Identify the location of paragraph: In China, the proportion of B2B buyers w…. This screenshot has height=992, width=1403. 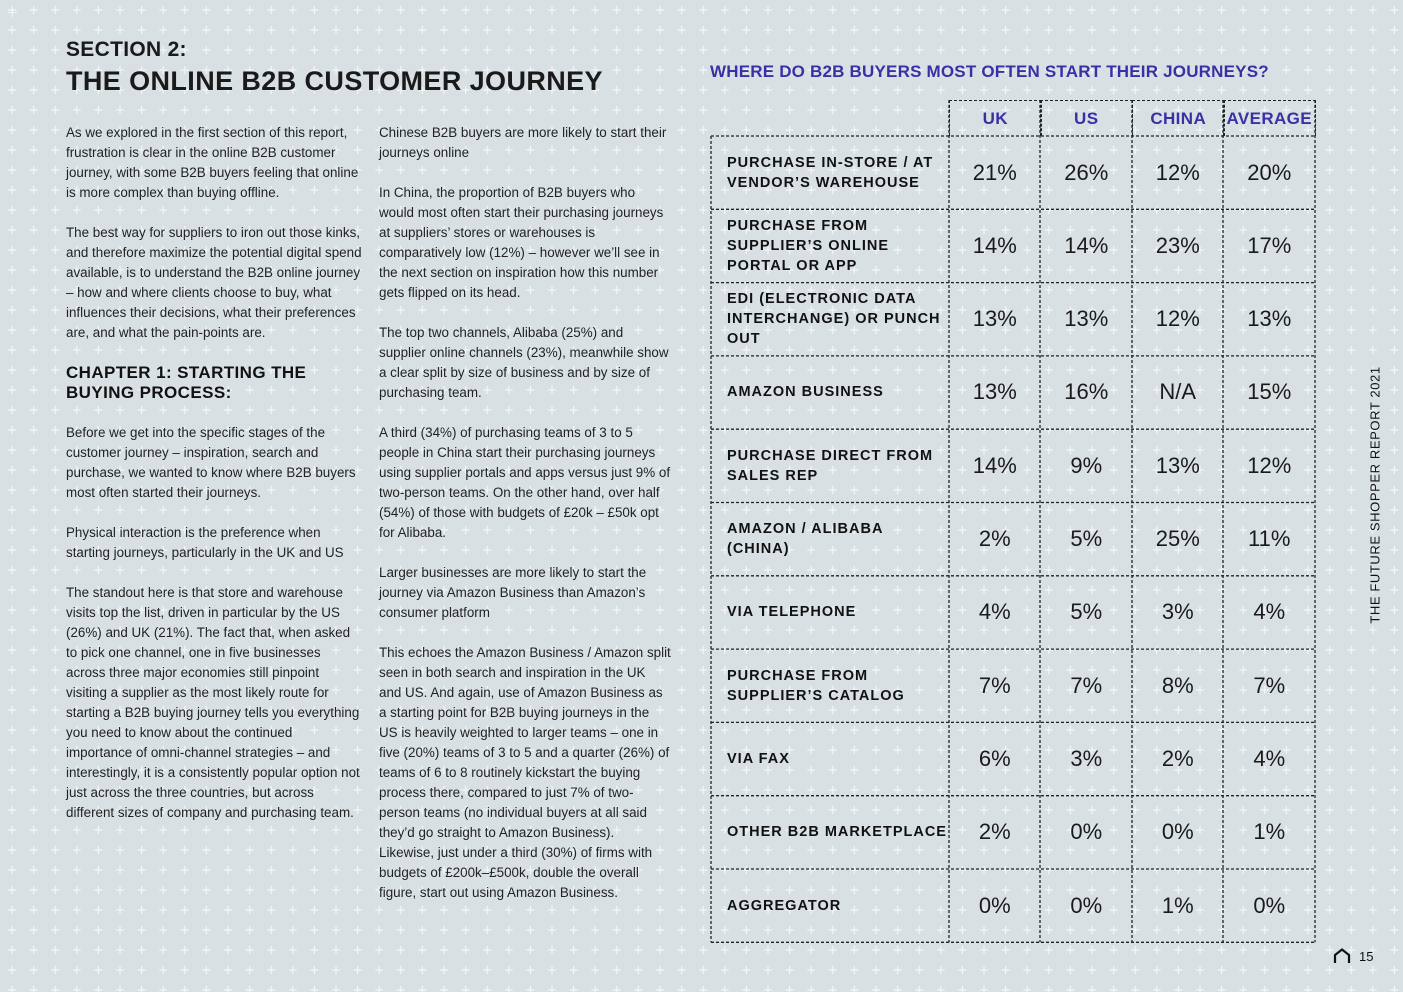
(521, 242).